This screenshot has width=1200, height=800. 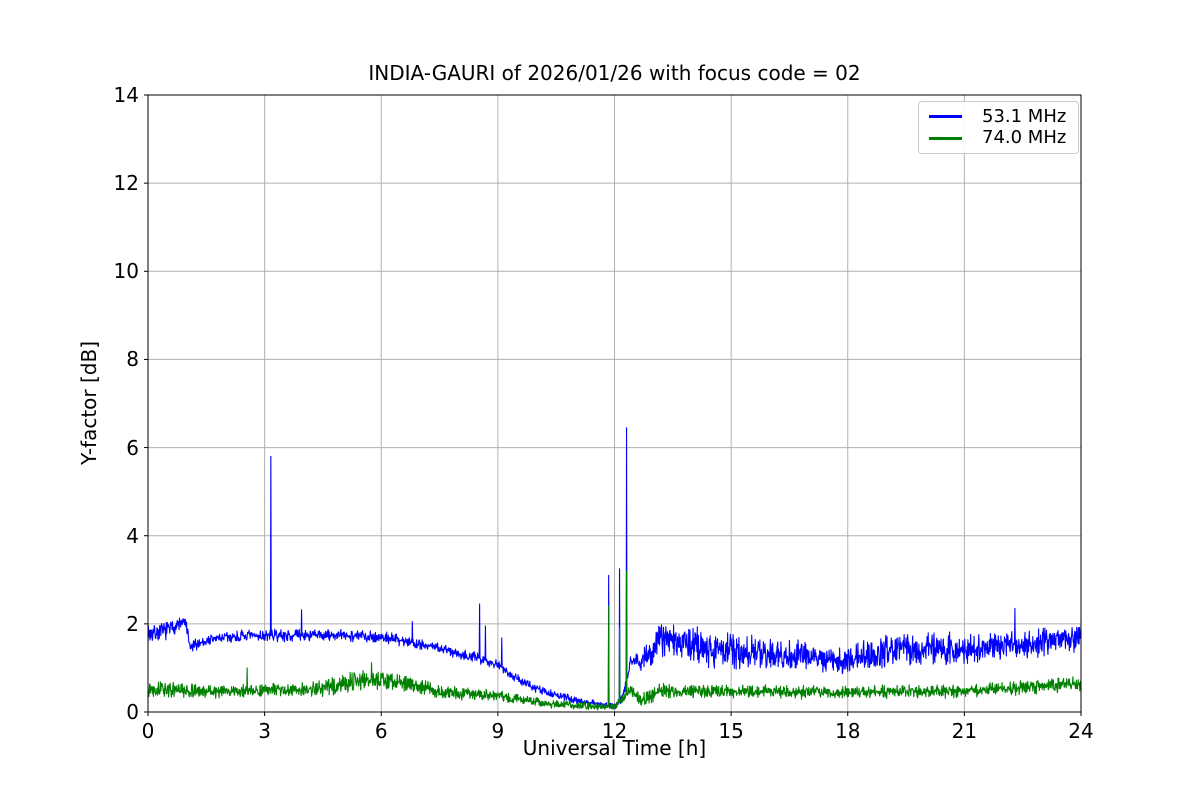 I want to click on legend-label-53-1-mhz: 53.1 MHz, so click(x=1024, y=116).